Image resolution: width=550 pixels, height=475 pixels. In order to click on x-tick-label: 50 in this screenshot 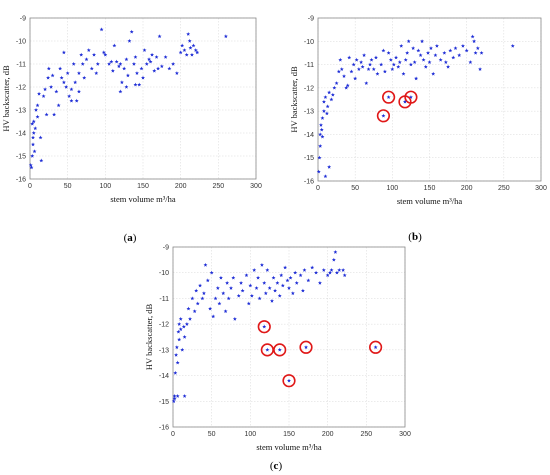, I will do `click(212, 434)`.